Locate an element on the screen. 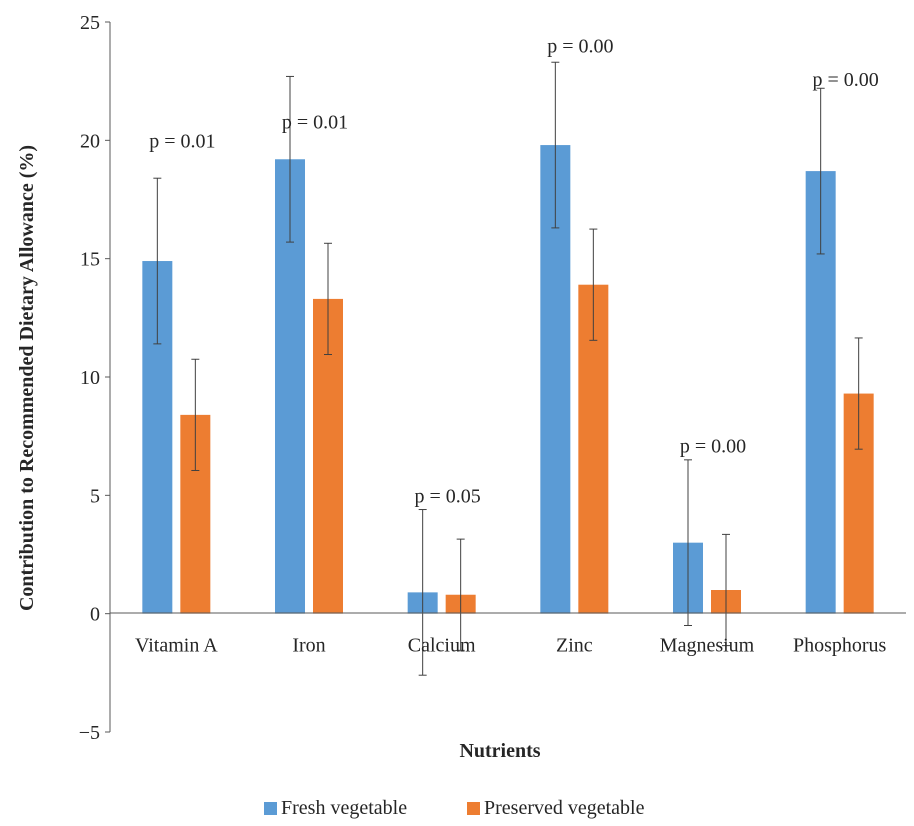  category-label: Vitamin A is located at coordinates (176, 646).